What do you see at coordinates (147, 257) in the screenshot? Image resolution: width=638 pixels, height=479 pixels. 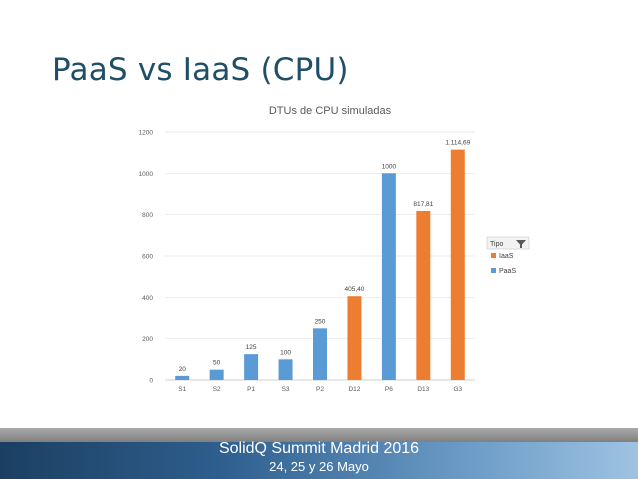 I see `y-tick-label: 600` at bounding box center [147, 257].